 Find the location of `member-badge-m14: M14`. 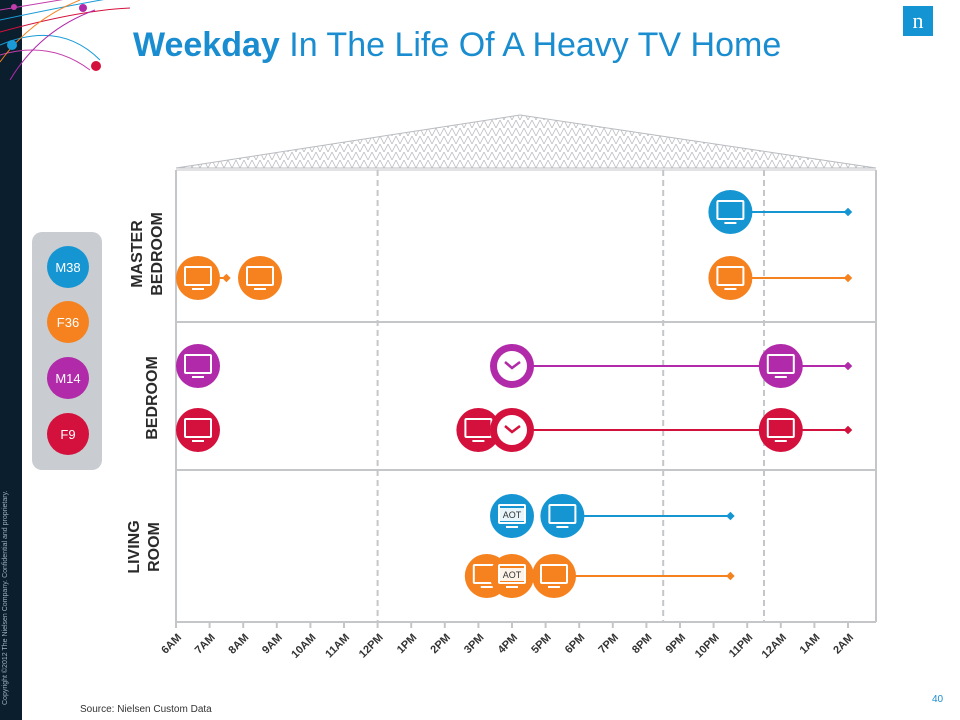

member-badge-m14: M14 is located at coordinates (68, 378).